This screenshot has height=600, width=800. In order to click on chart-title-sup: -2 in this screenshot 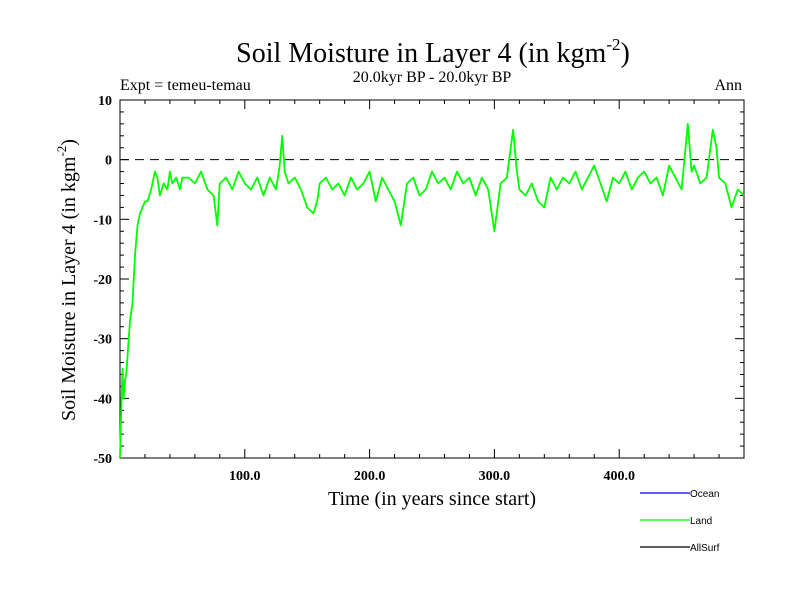, I will do `click(613, 44)`.